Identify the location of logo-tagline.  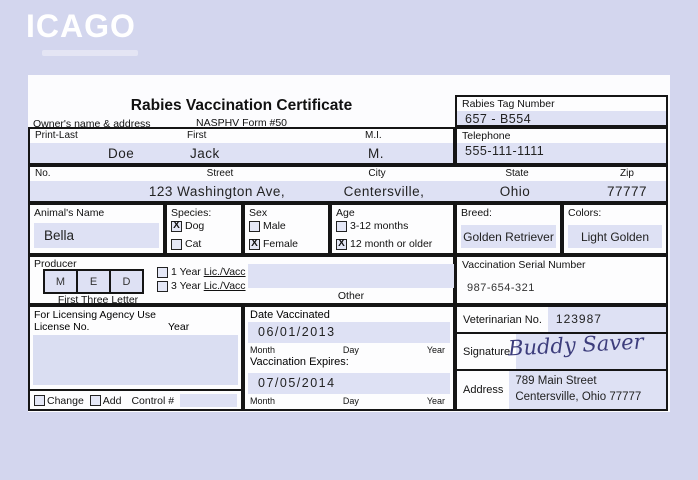
(90, 53).